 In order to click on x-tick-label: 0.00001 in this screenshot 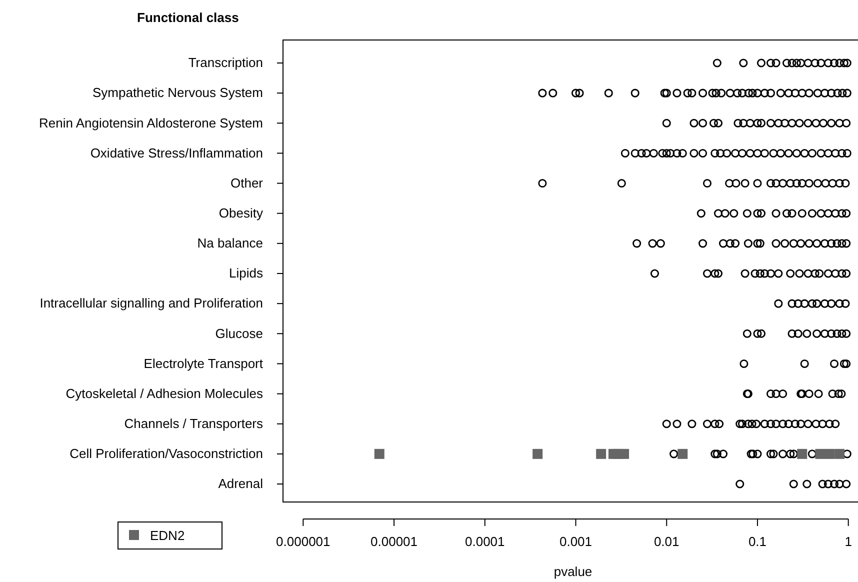, I will do `click(394, 541)`.